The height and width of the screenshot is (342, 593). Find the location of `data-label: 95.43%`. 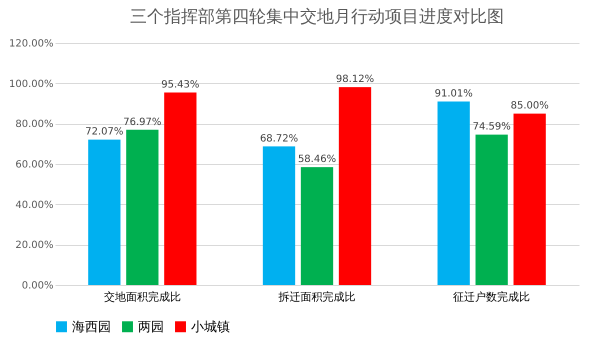

data-label: 95.43% is located at coordinates (180, 85).